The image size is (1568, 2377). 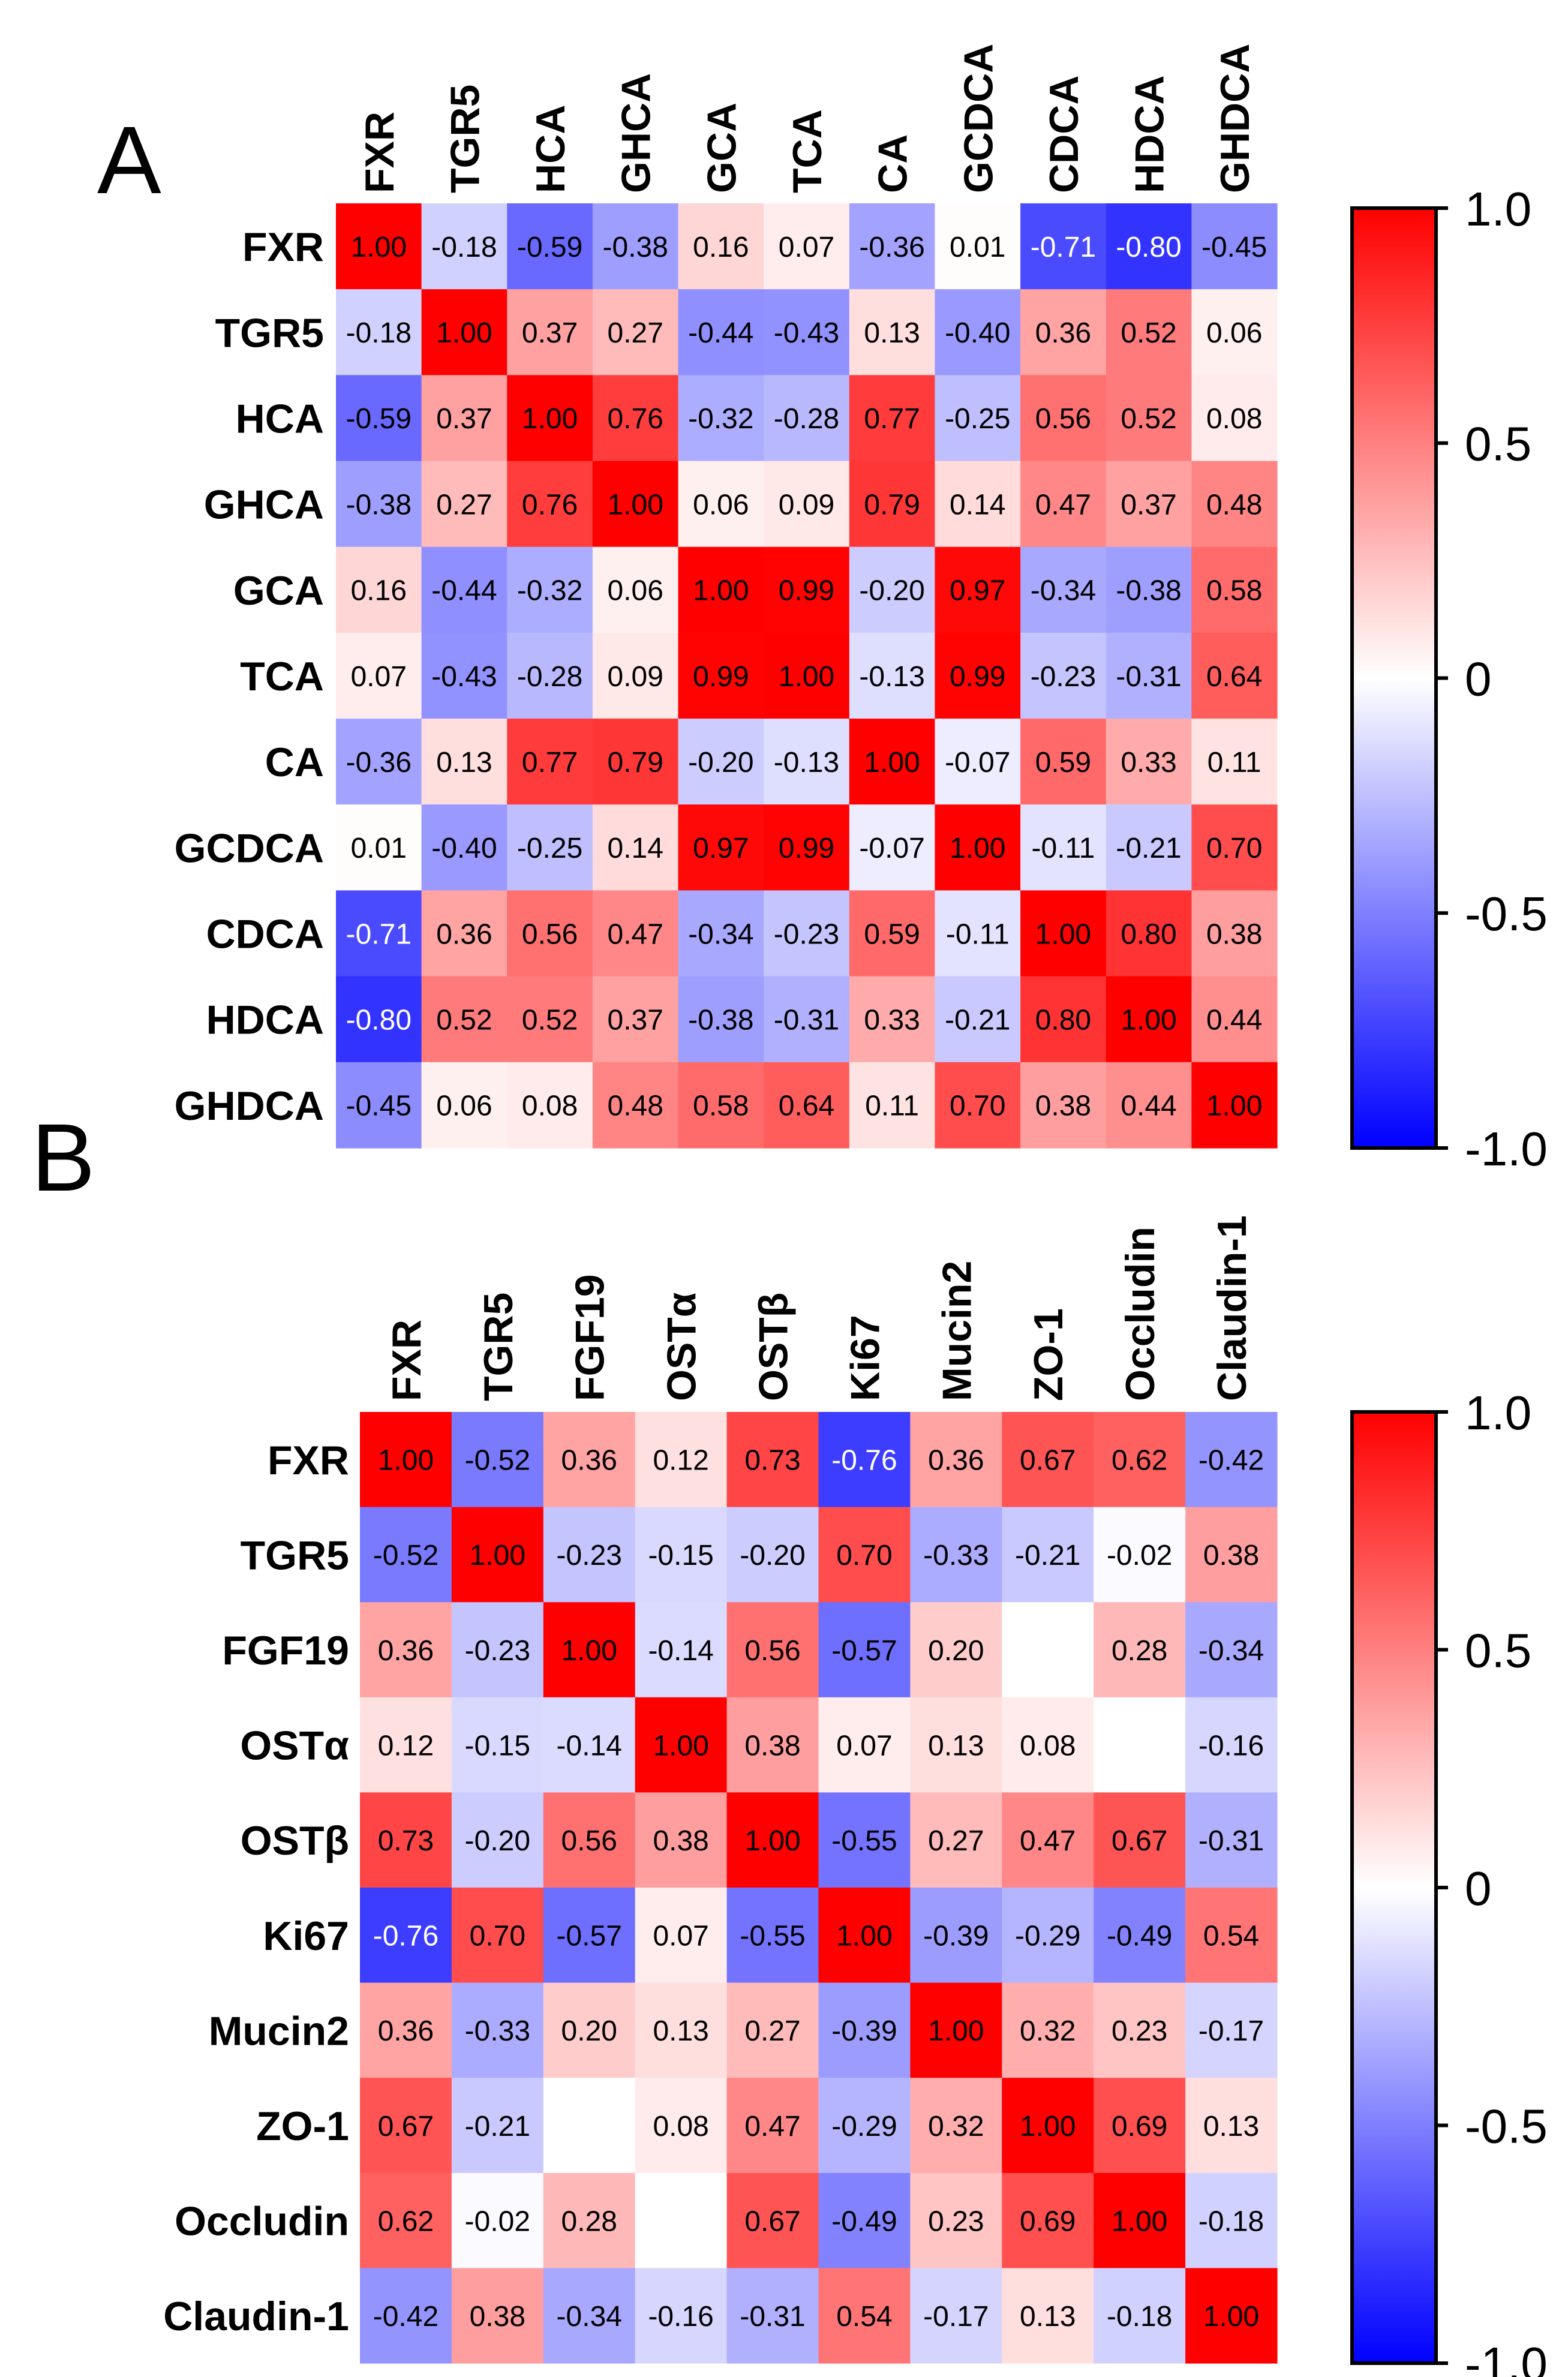 I want to click on cell-value-label: -0.52, so click(x=405, y=1555).